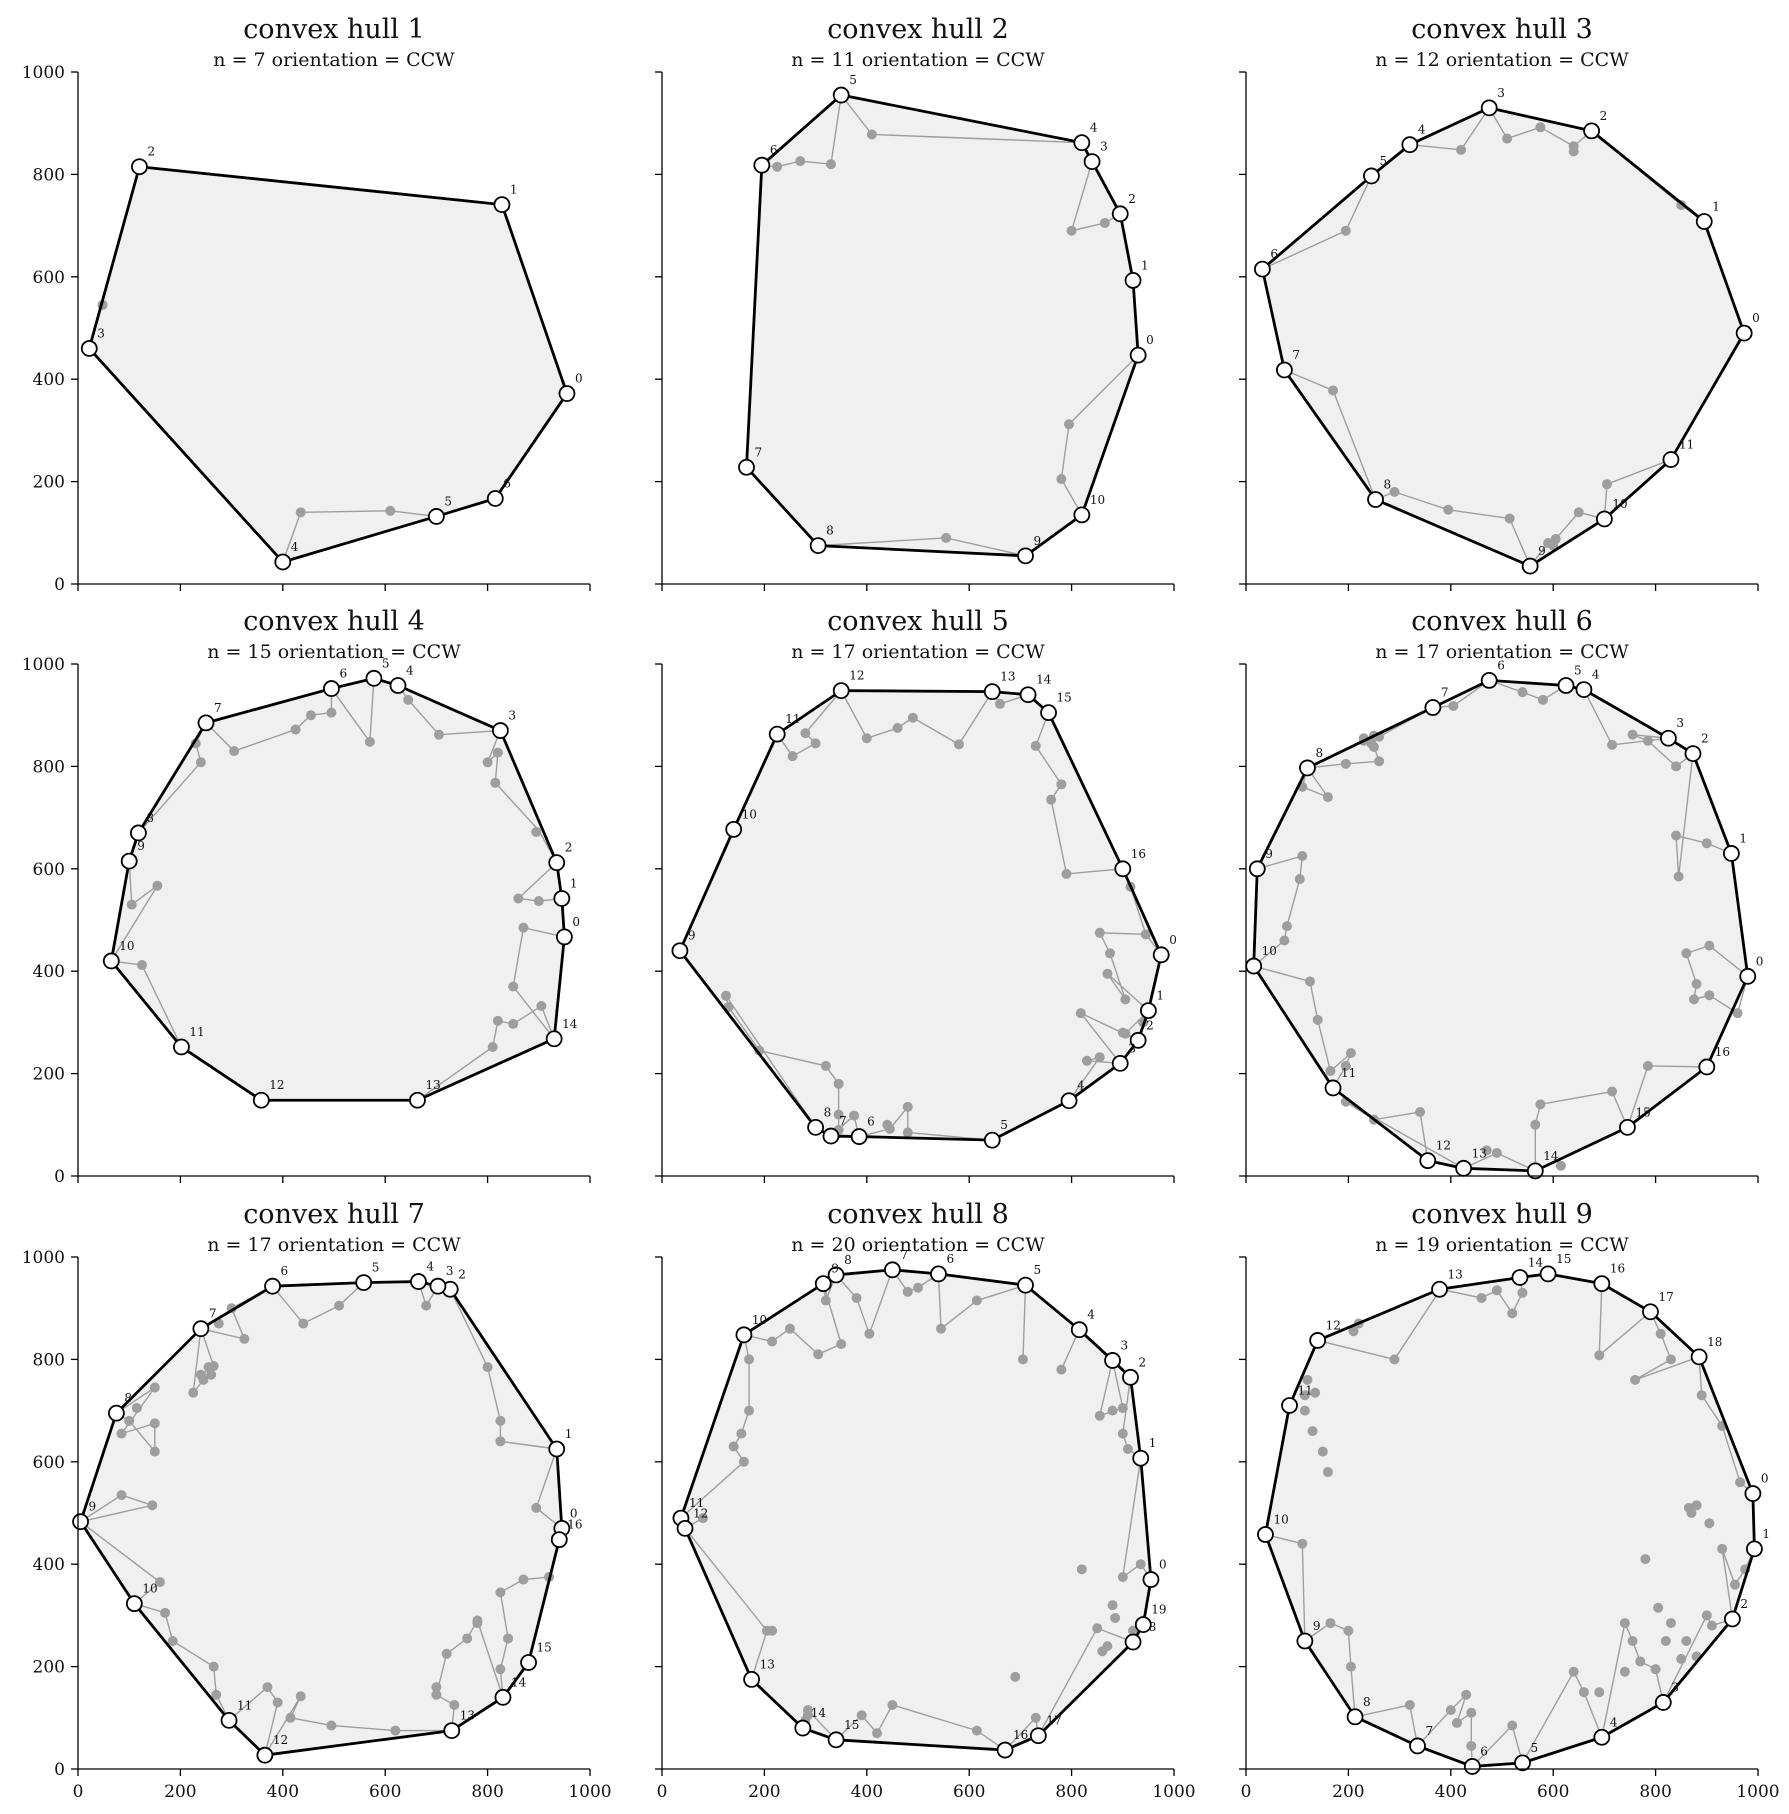 This screenshot has height=1814, width=1789. Describe the element at coordinates (918, 1245) in the screenshot. I see `subplot-subtitle: n = 20 orientation = CCW` at that location.